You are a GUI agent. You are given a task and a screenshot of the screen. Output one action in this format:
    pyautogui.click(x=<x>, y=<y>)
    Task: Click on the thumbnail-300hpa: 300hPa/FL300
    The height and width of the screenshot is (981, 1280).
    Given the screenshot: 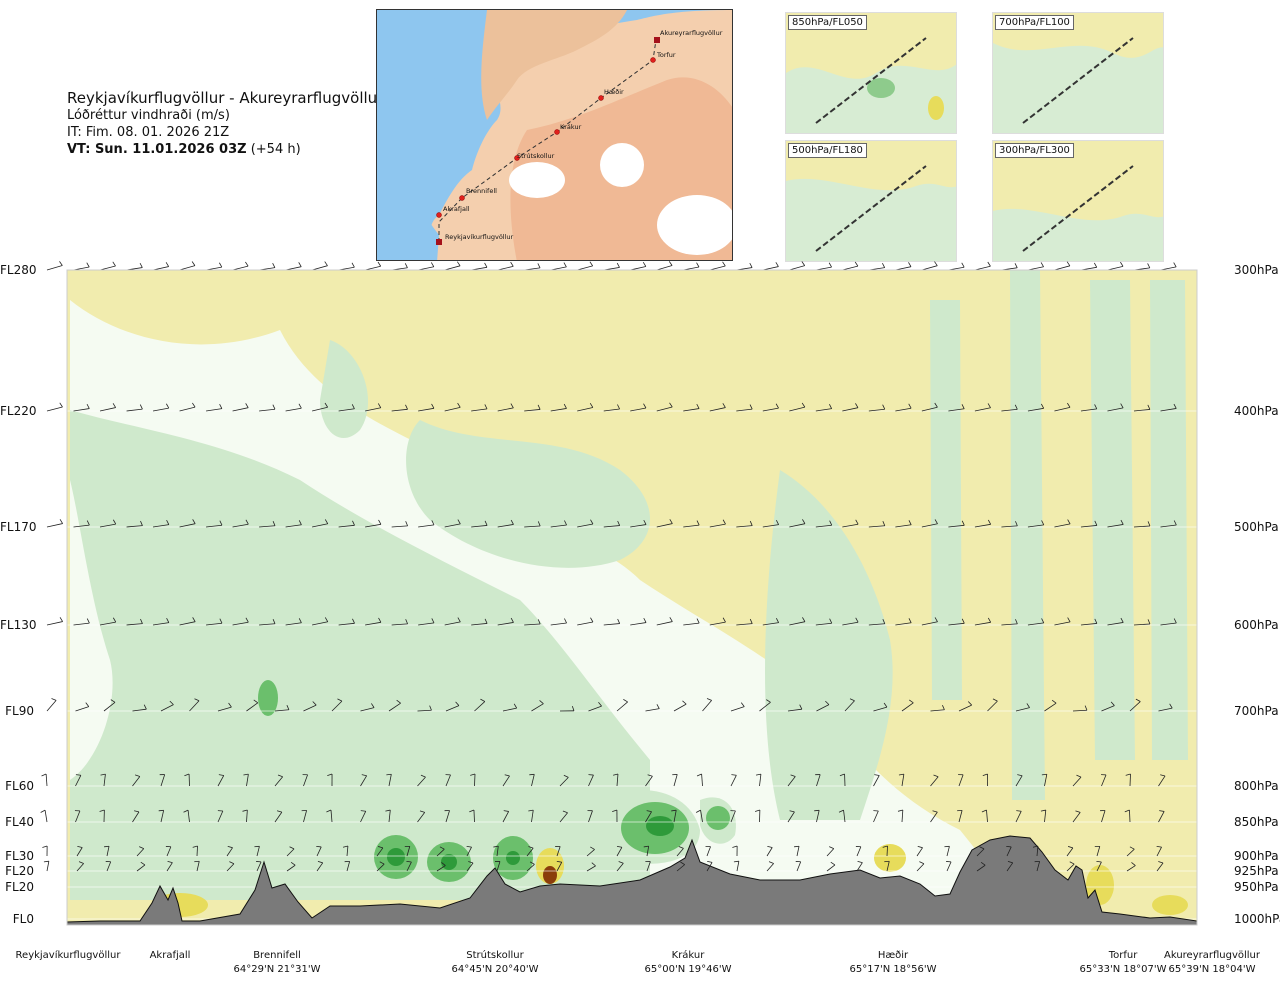 What is the action you would take?
    pyautogui.click(x=1078, y=201)
    